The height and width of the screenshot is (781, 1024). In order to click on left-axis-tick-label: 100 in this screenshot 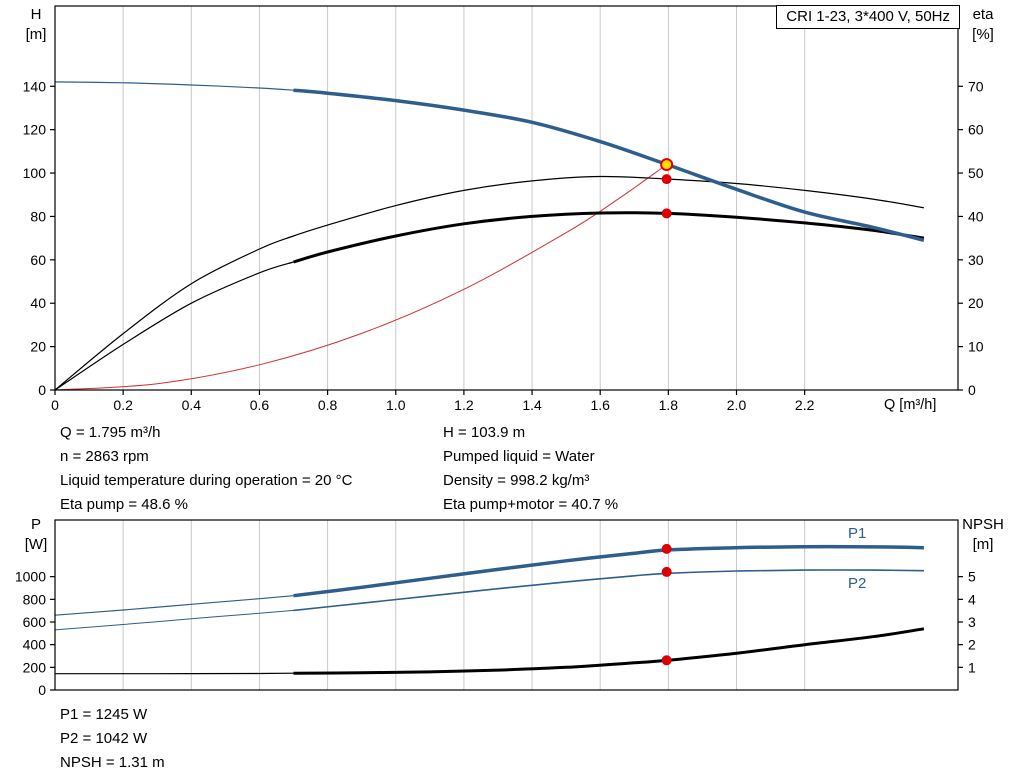, I will do `click(35, 173)`.